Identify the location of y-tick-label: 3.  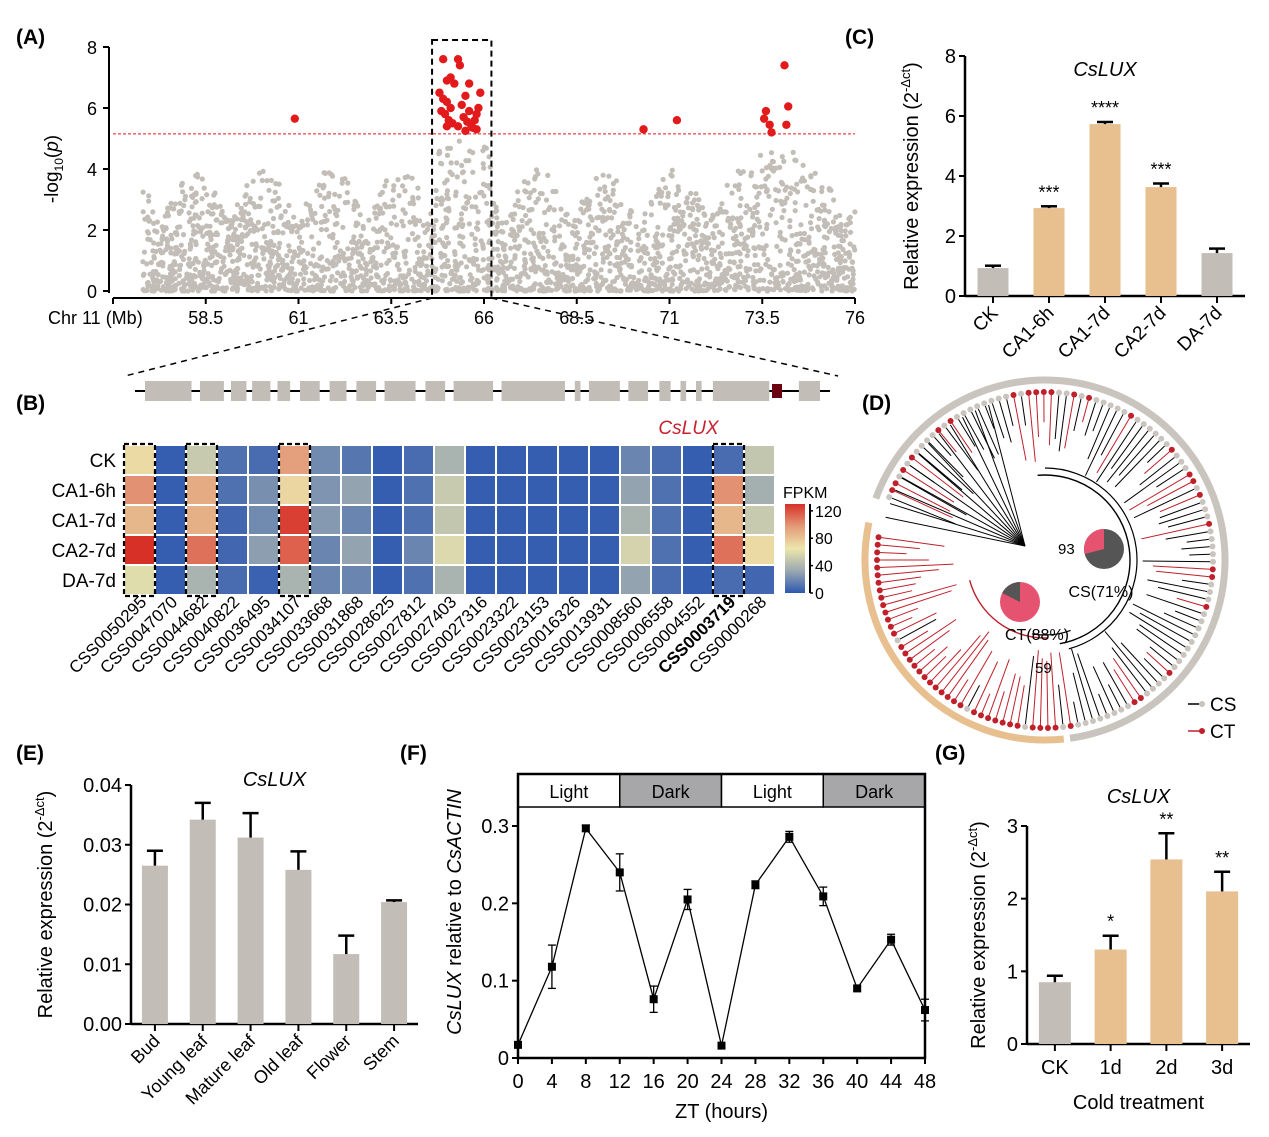
(1012, 827).